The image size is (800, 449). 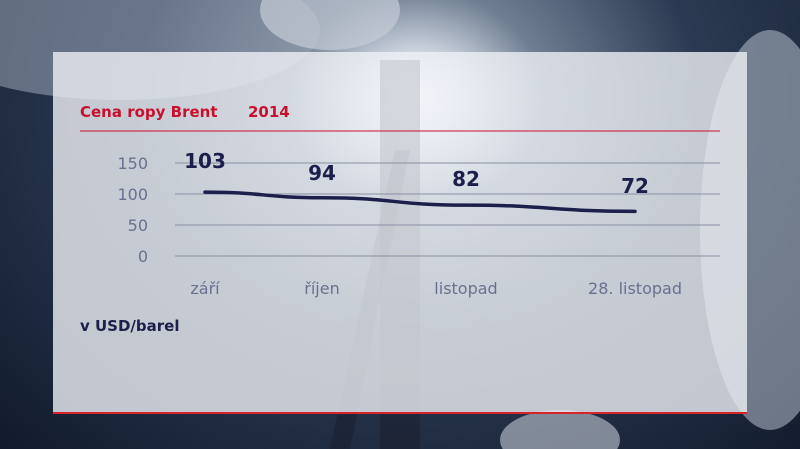 What do you see at coordinates (465, 288) in the screenshot?
I see `x-tick-label: listopad` at bounding box center [465, 288].